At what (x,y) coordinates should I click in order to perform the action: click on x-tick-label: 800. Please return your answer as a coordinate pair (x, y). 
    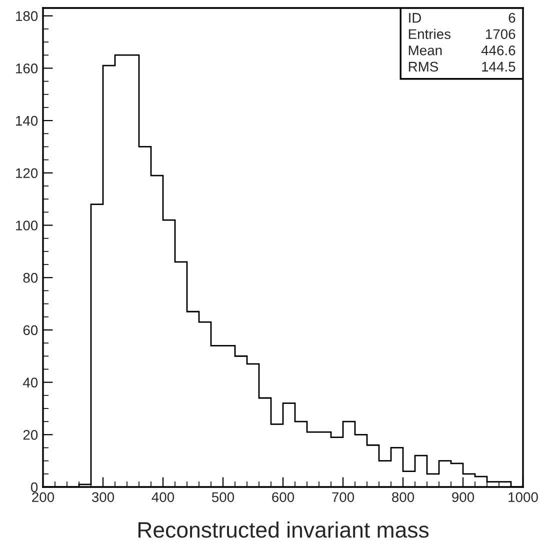
    Looking at the image, I should click on (403, 497).